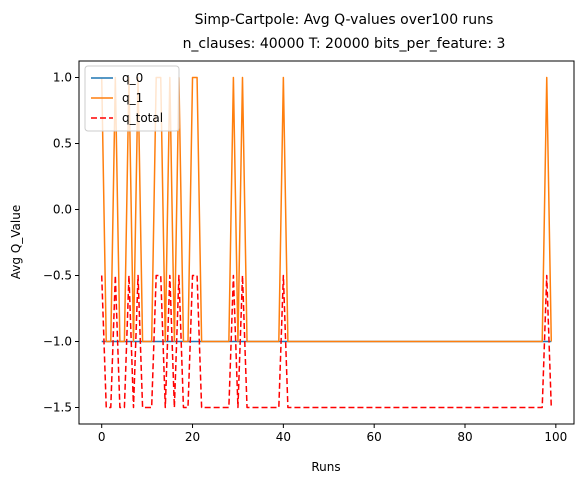 This screenshot has height=480, width=579. Describe the element at coordinates (62, 210) in the screenshot. I see `y-tick-label: 0.0` at that location.